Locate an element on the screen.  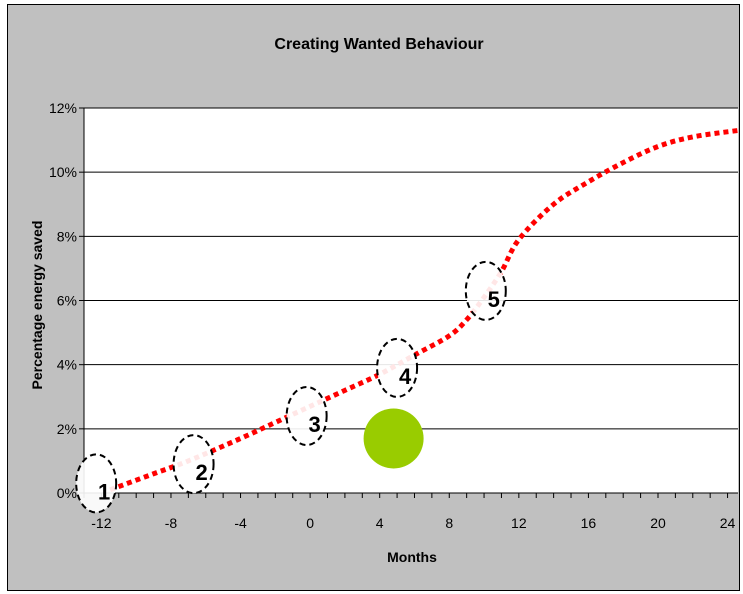
step-marker-label: 3 is located at coordinates (315, 424).